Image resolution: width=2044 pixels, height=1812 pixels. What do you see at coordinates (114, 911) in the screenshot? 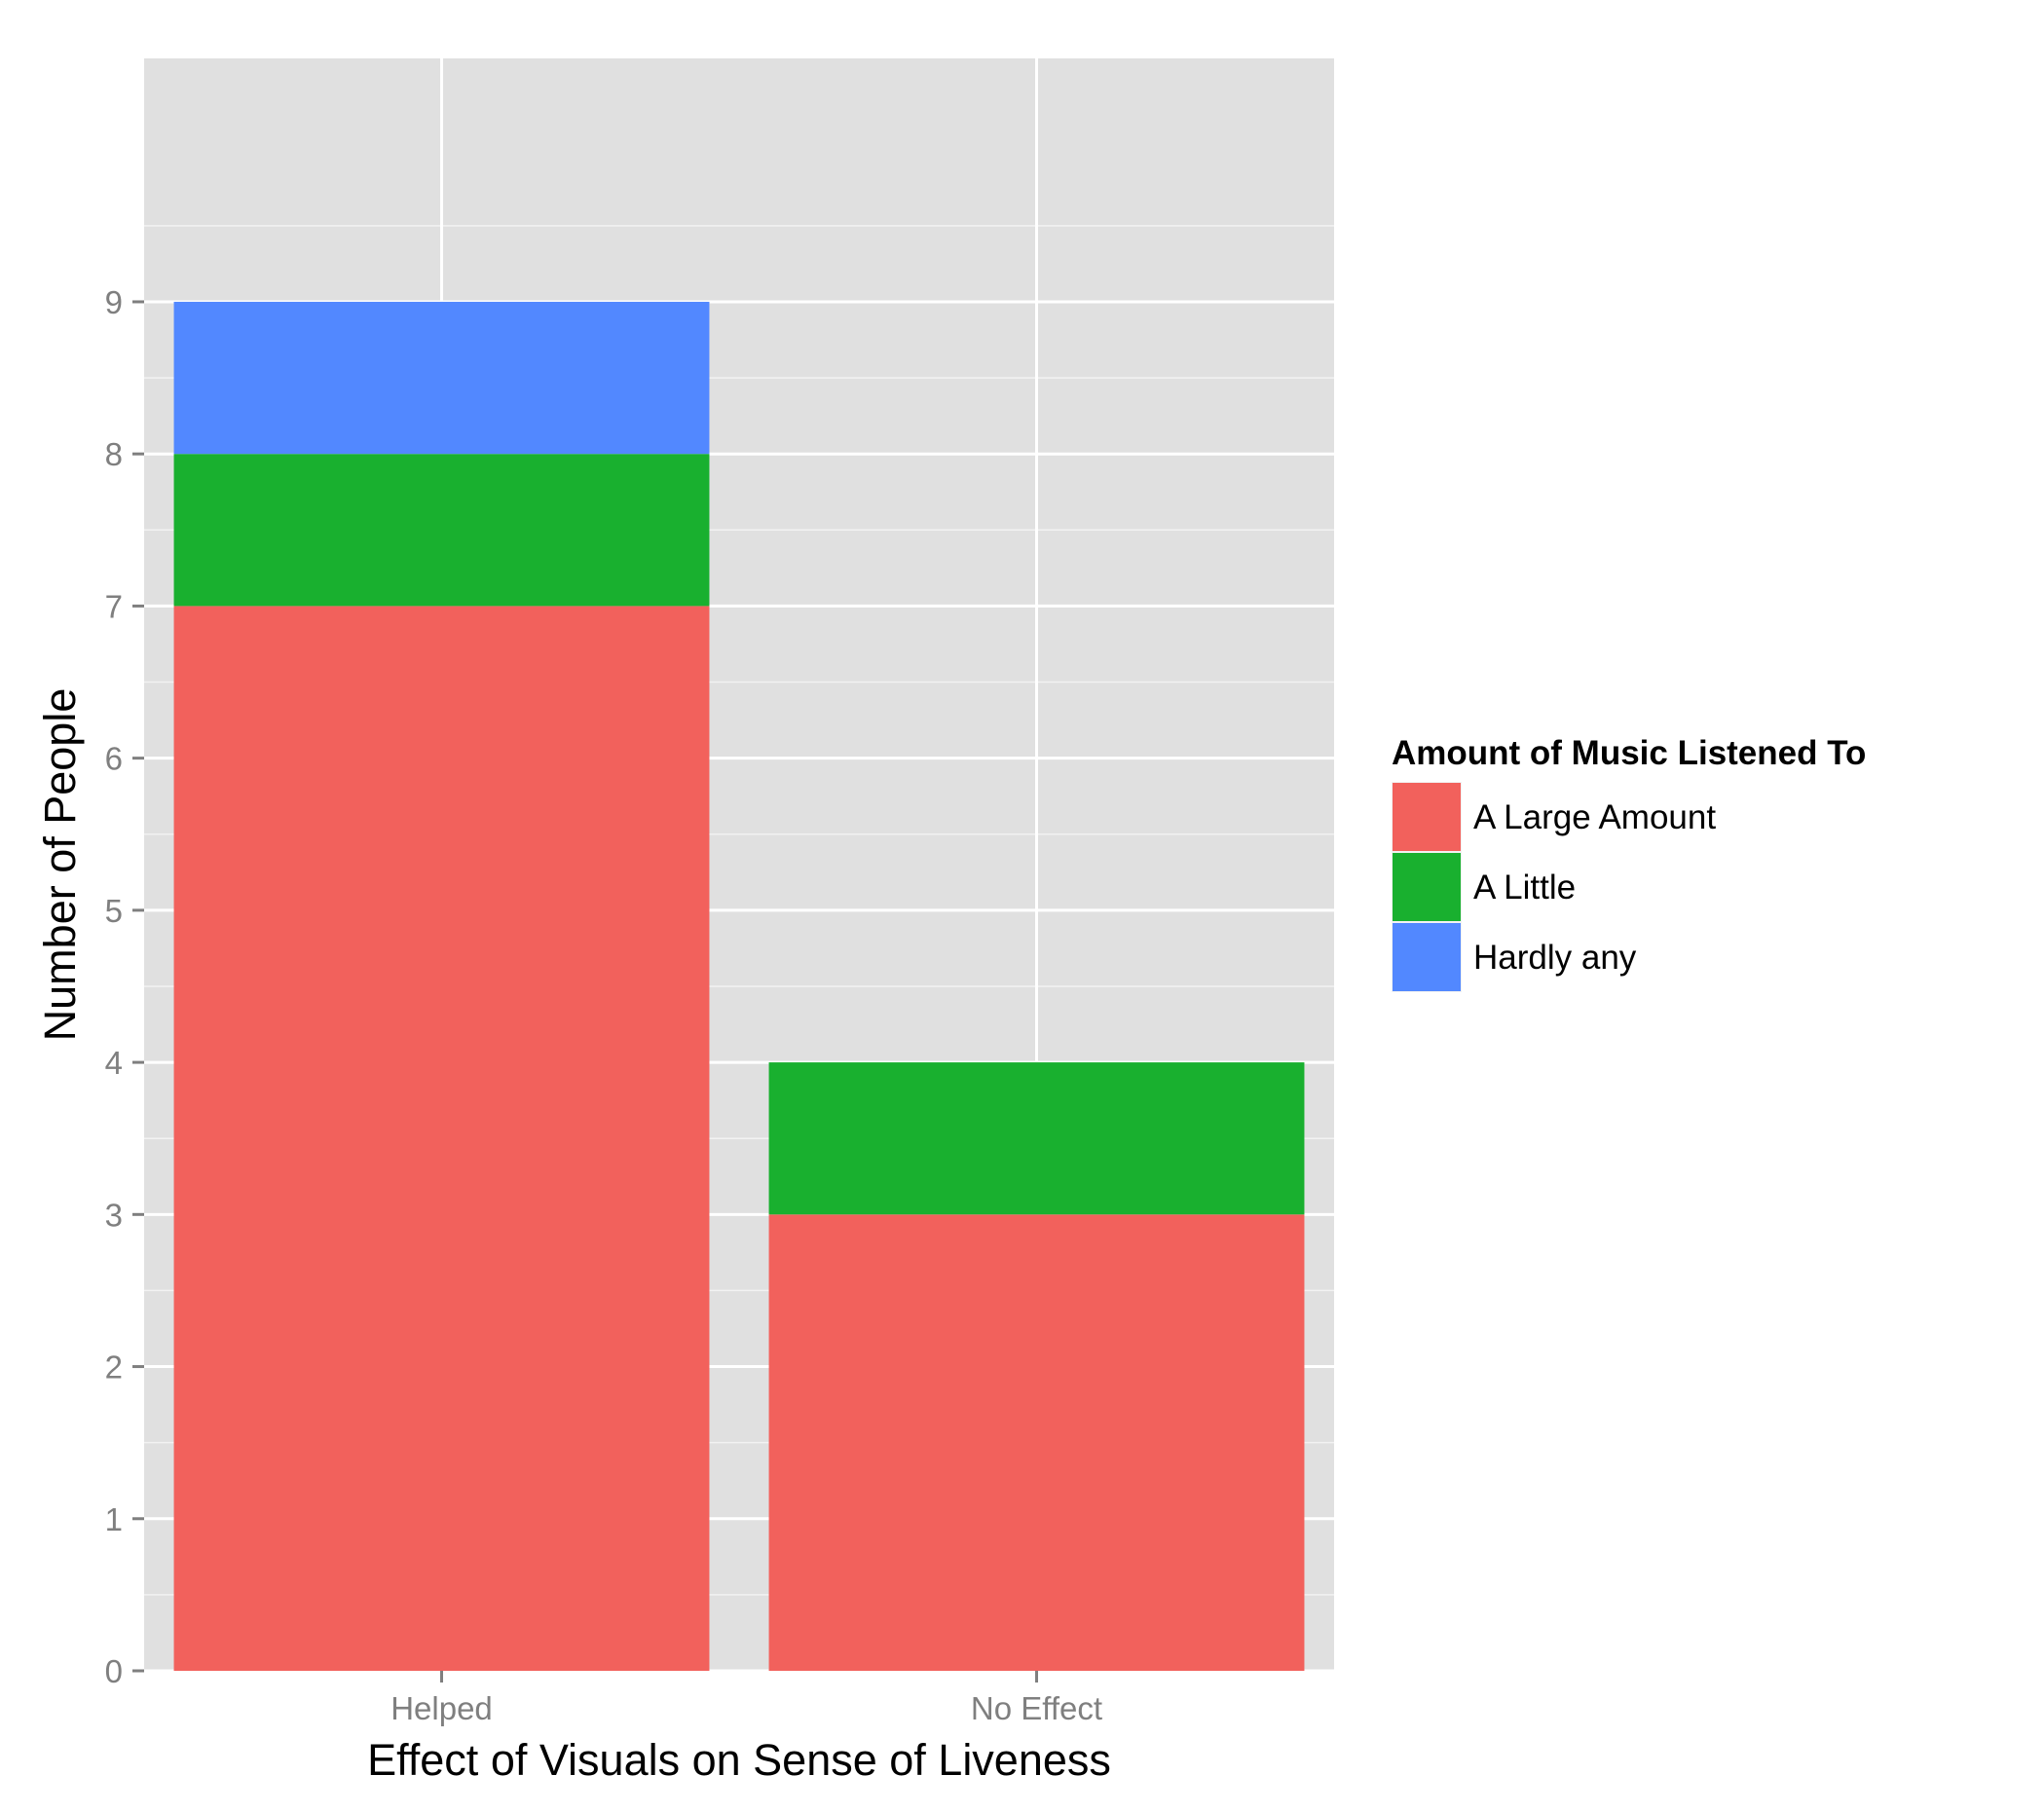
I see `y-tick-label: 5` at bounding box center [114, 911].